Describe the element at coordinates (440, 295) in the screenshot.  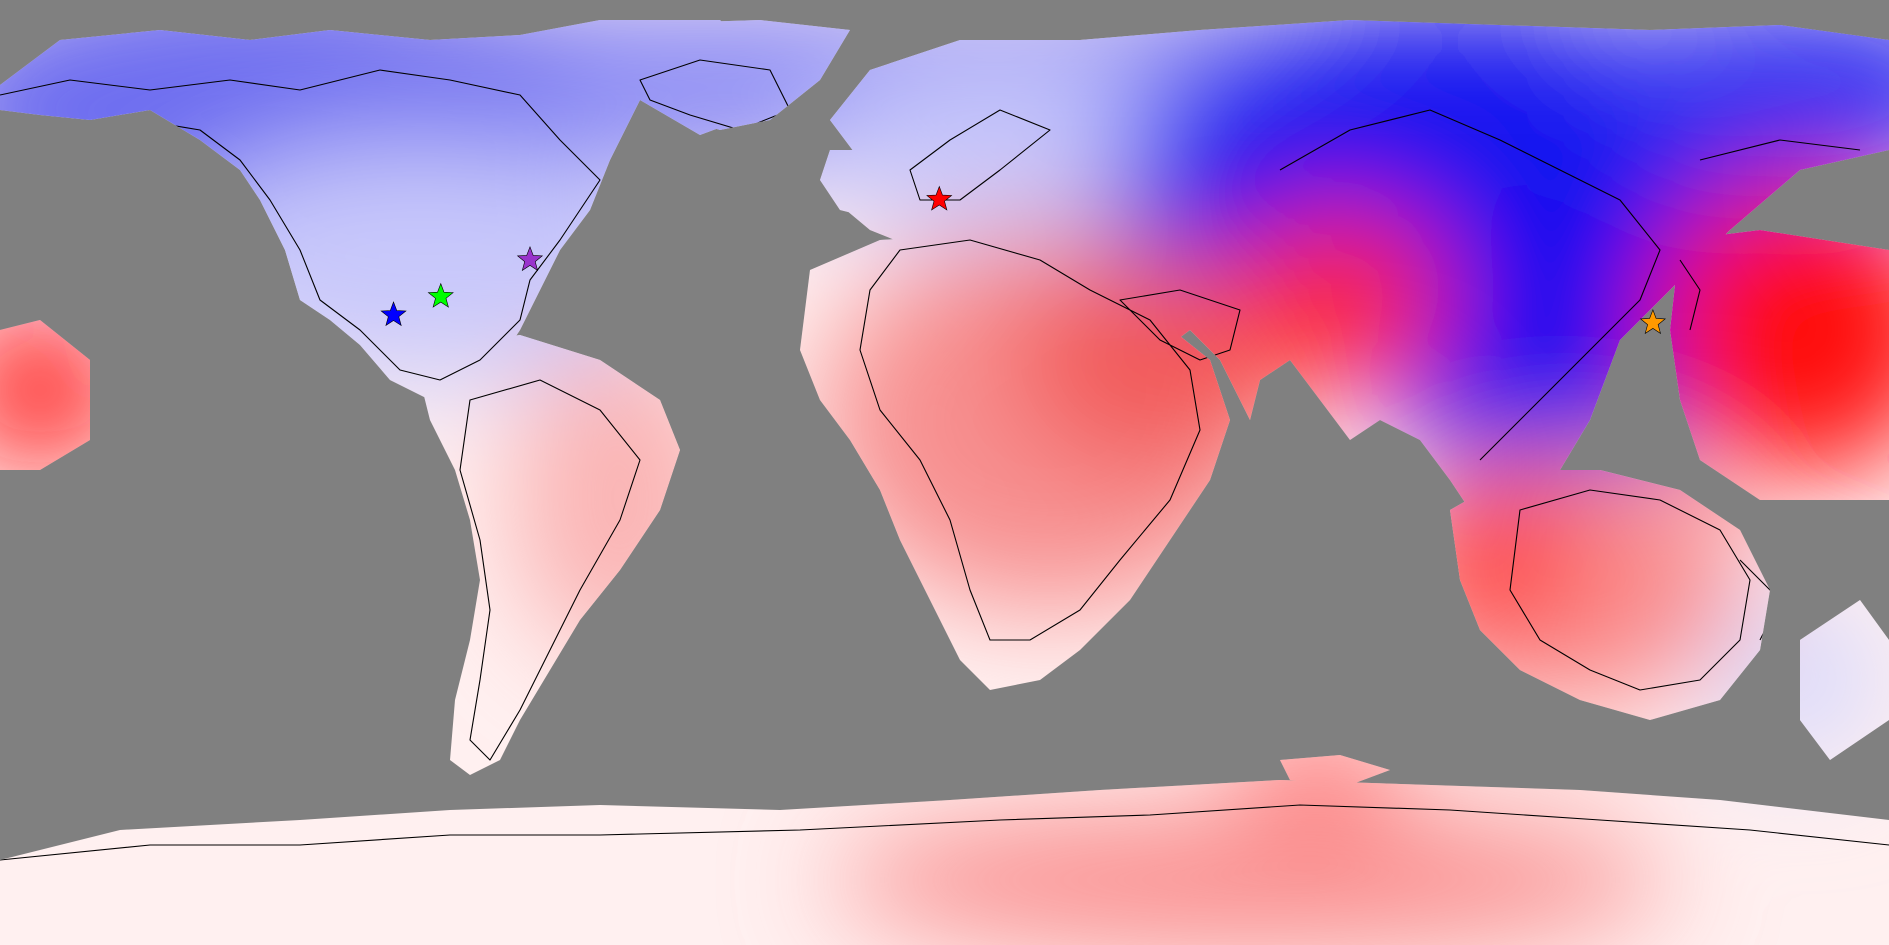
I see `us-central-star` at that location.